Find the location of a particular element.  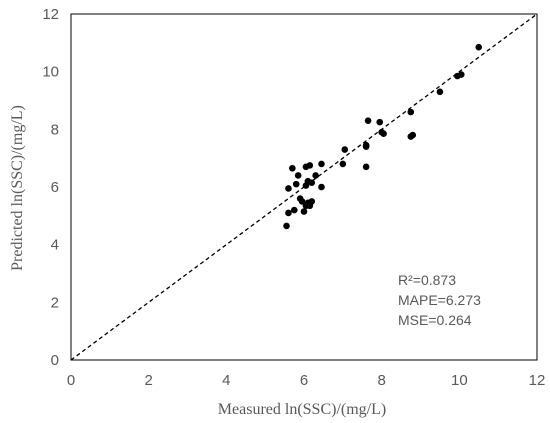

y-tick-label: 2 is located at coordinates (55, 302).